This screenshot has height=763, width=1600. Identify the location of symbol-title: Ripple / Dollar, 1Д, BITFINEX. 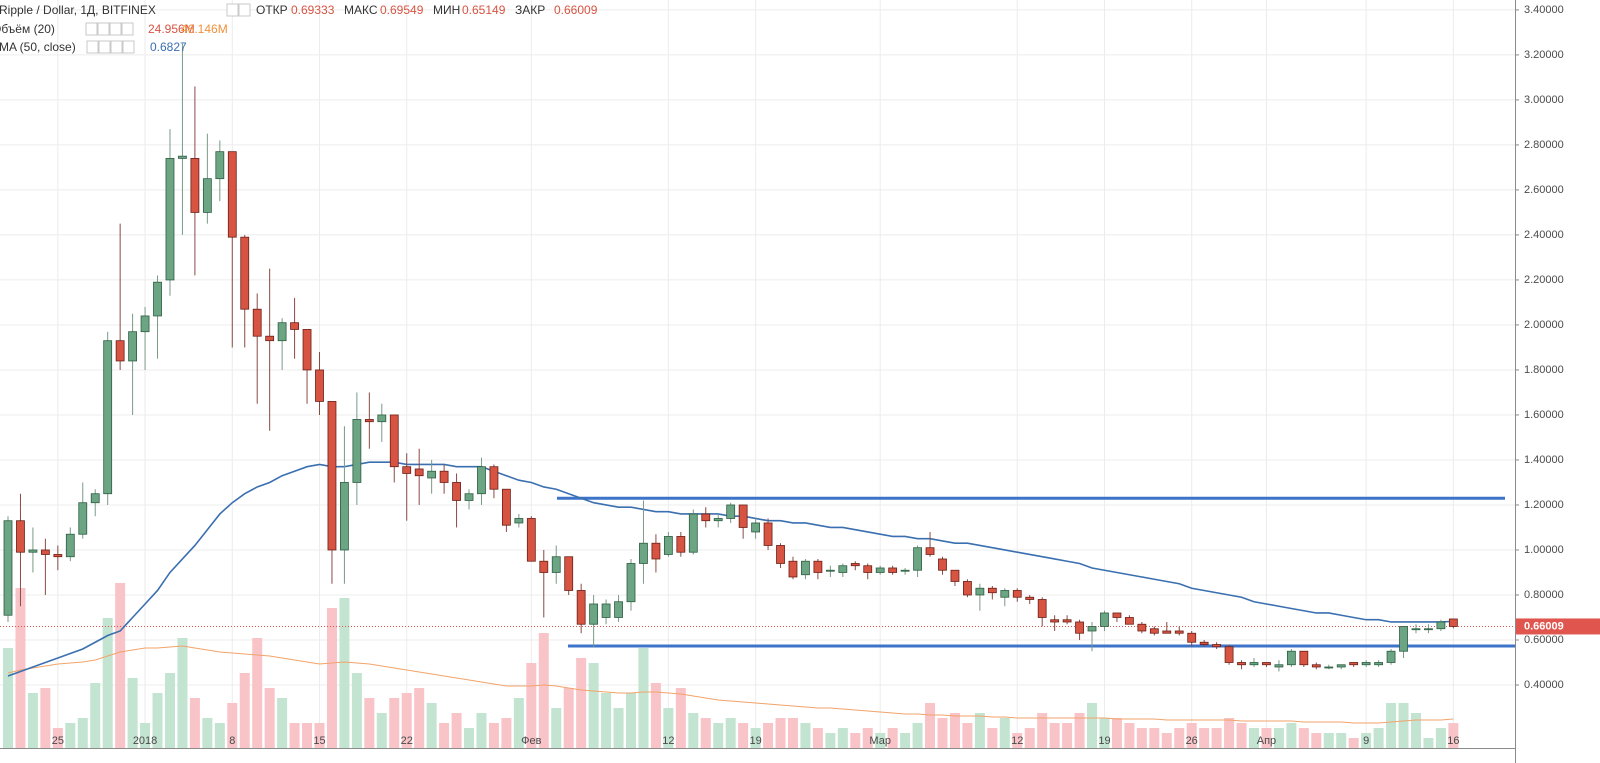
(78, 10).